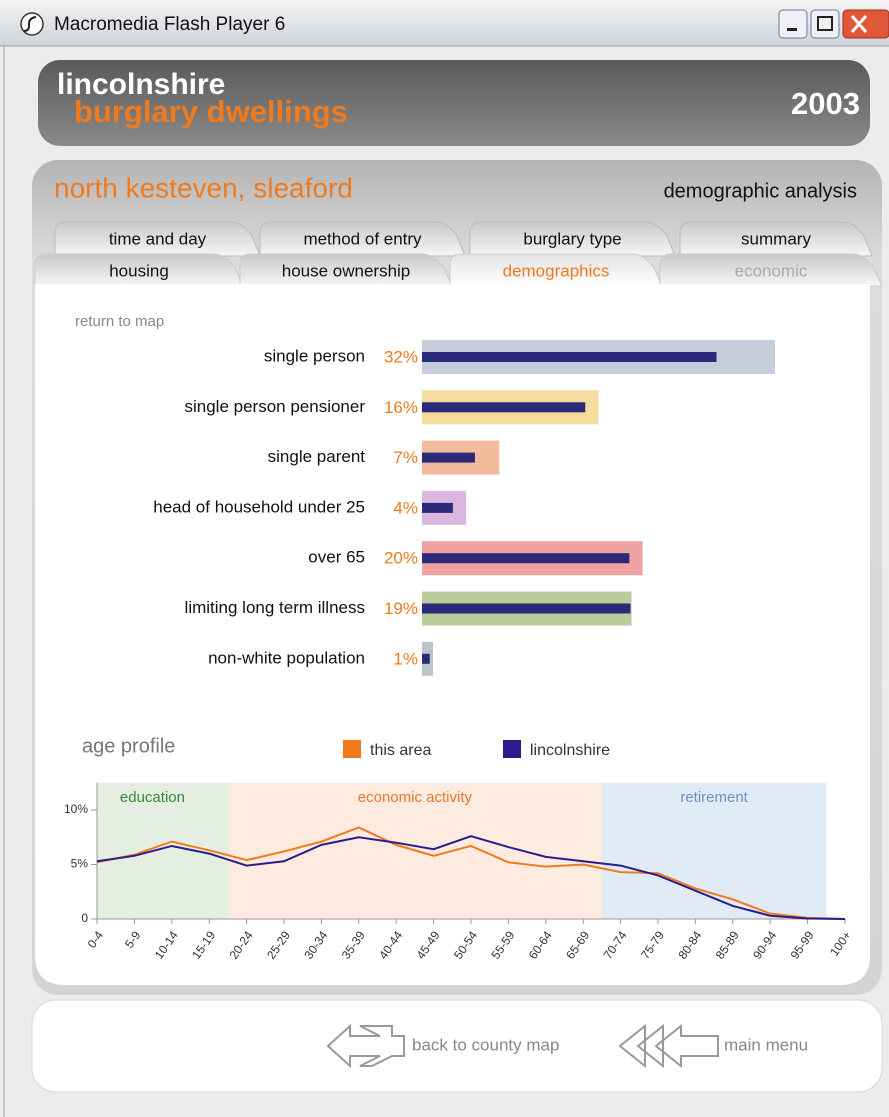 Image resolution: width=889 pixels, height=1117 pixels. What do you see at coordinates (275, 607) in the screenshot?
I see `bar-label: limiting long term illness` at bounding box center [275, 607].